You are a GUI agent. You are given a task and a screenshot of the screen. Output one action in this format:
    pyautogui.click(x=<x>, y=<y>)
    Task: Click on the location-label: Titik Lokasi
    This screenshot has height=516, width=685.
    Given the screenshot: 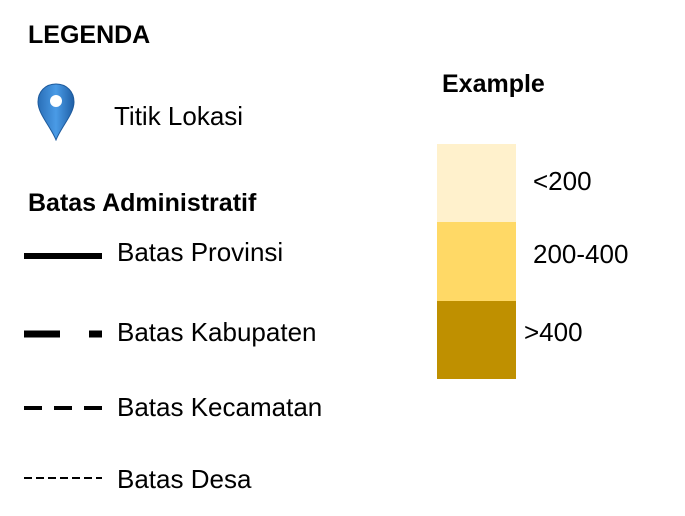 What is the action you would take?
    pyautogui.click(x=179, y=116)
    